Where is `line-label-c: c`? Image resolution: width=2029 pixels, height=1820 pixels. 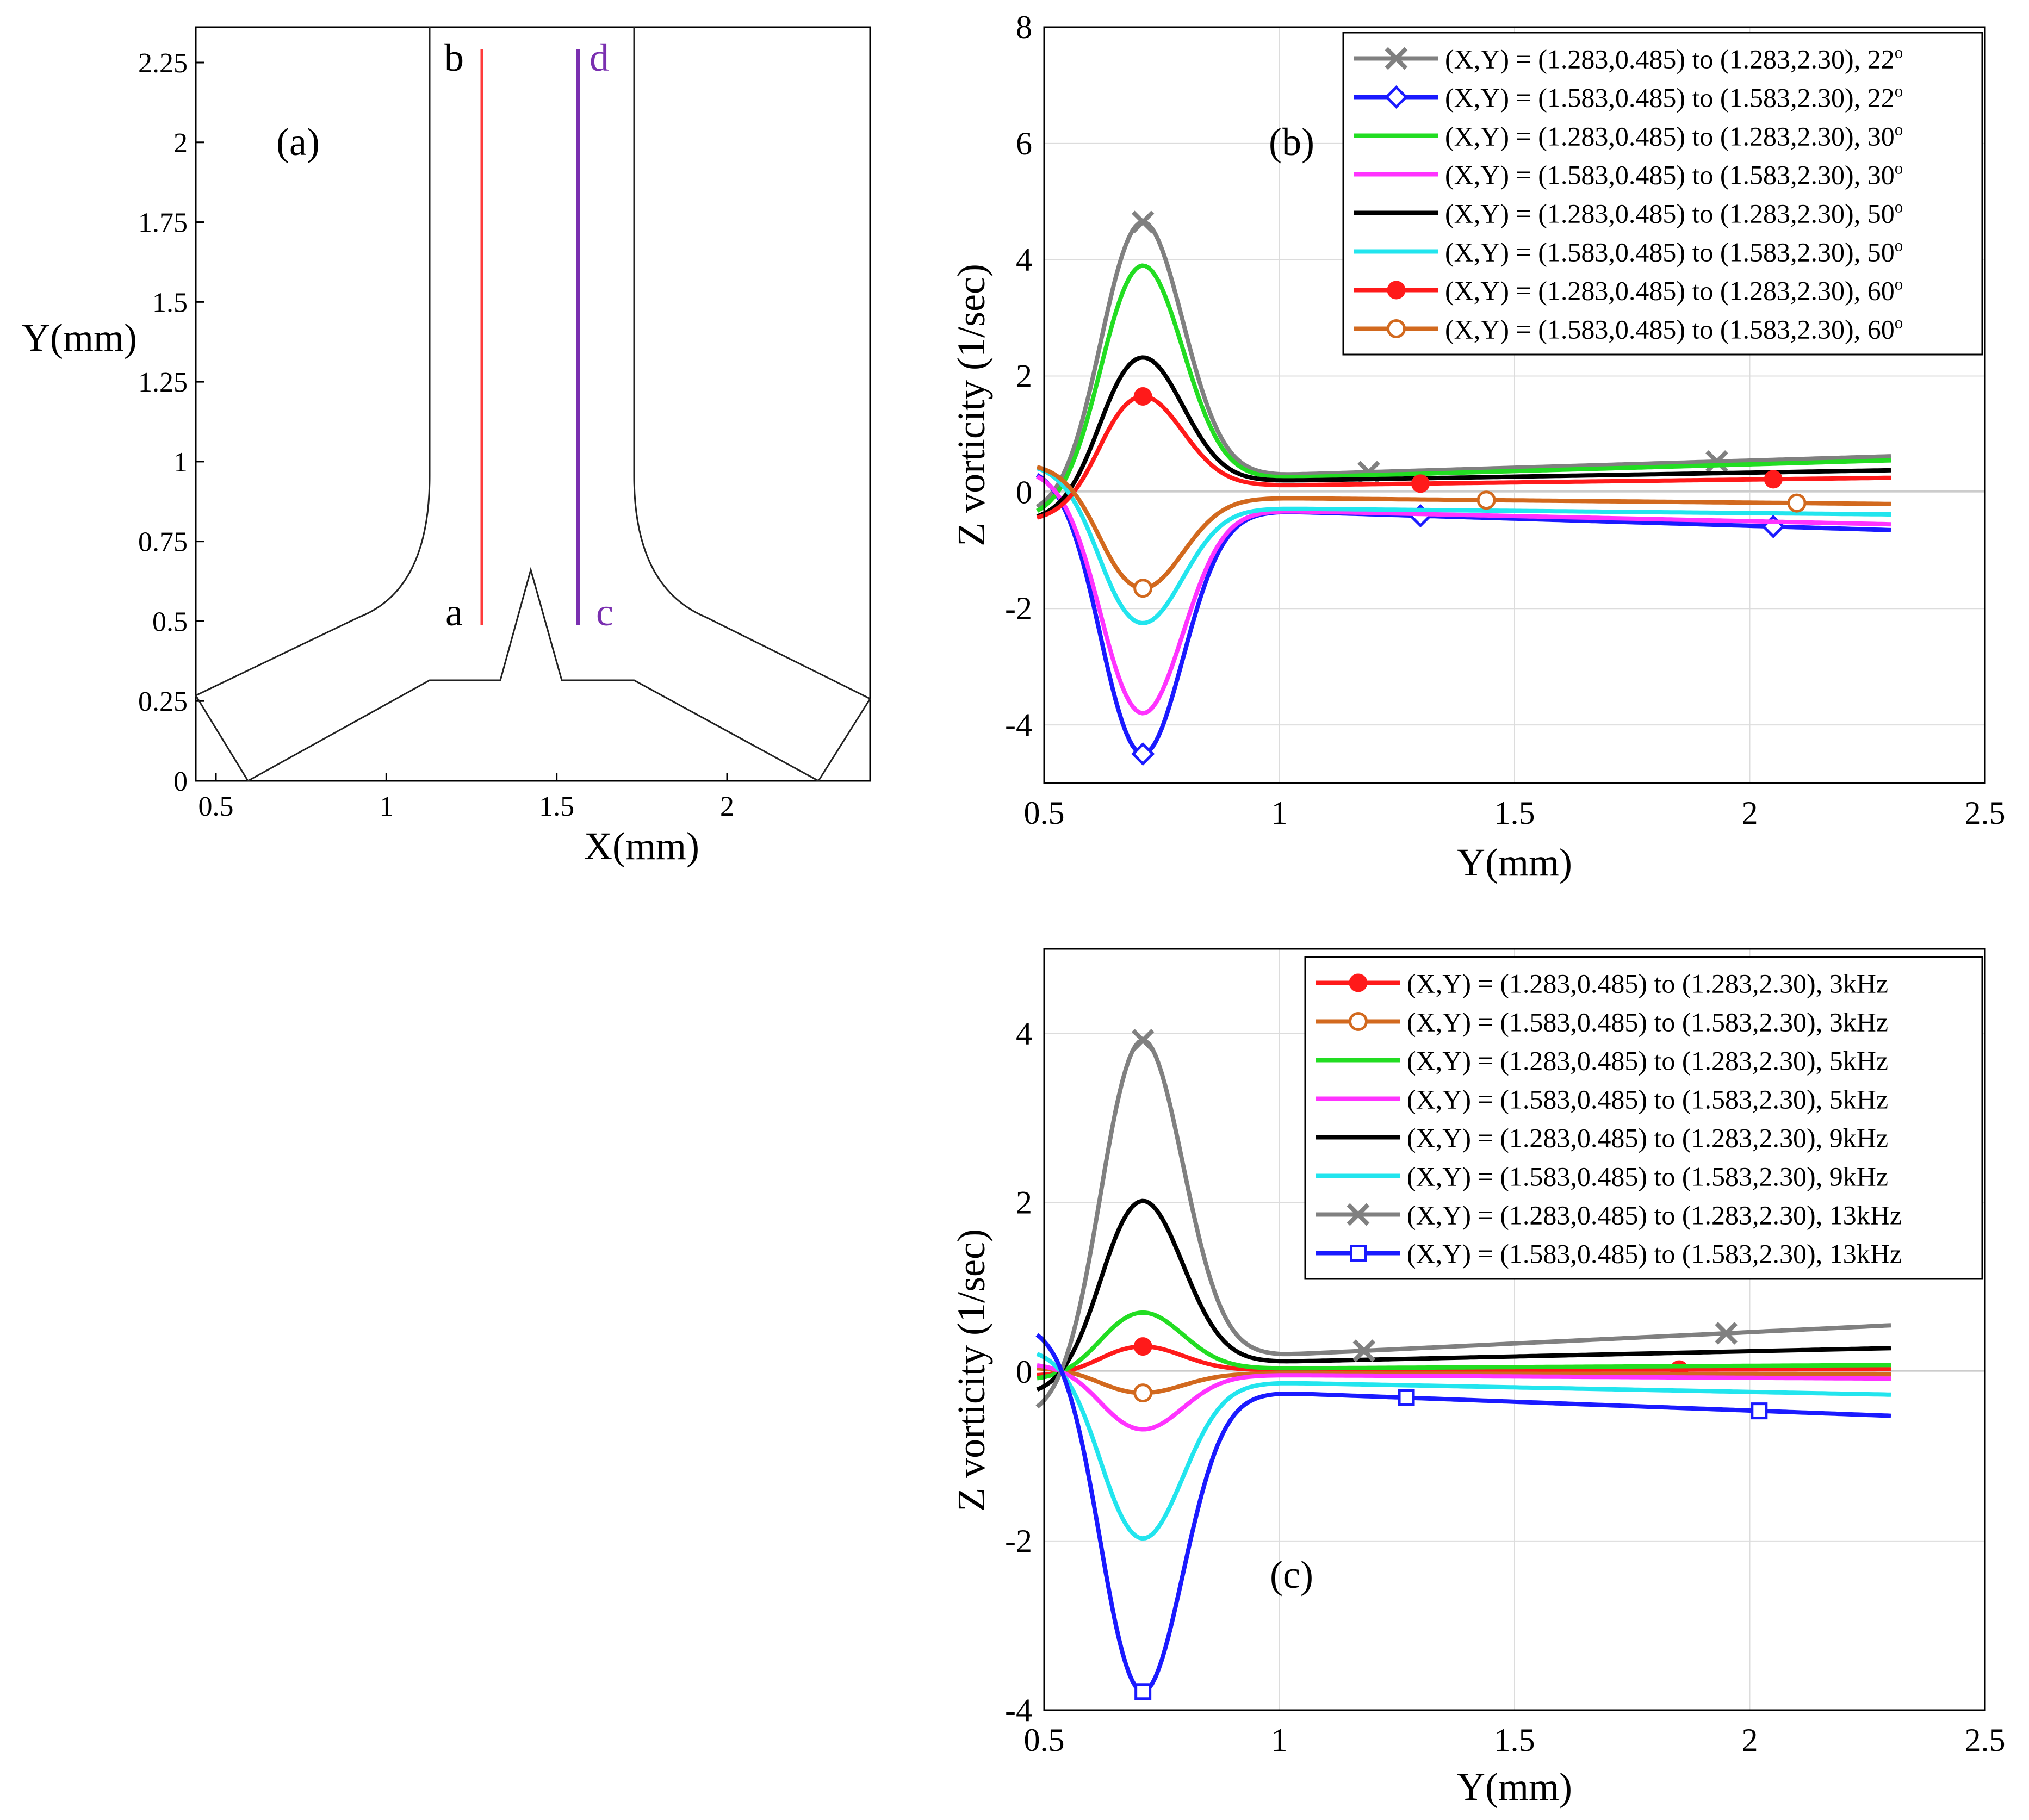 line-label-c: c is located at coordinates (604, 612).